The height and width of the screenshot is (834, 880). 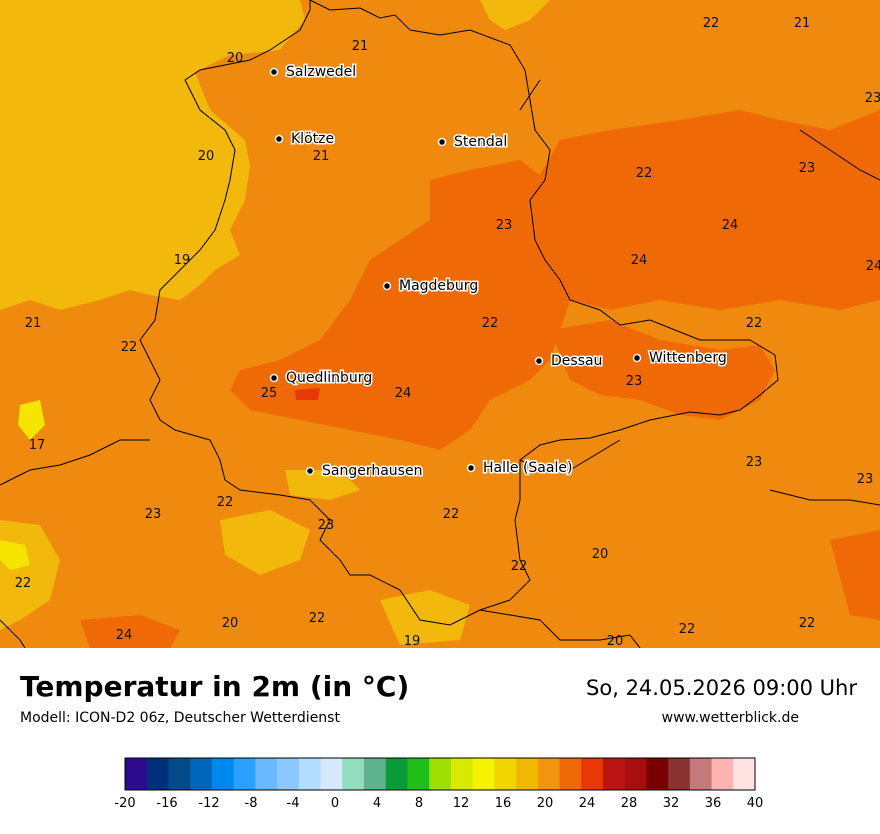 What do you see at coordinates (629, 803) in the screenshot?
I see `legend-tick-label: 28` at bounding box center [629, 803].